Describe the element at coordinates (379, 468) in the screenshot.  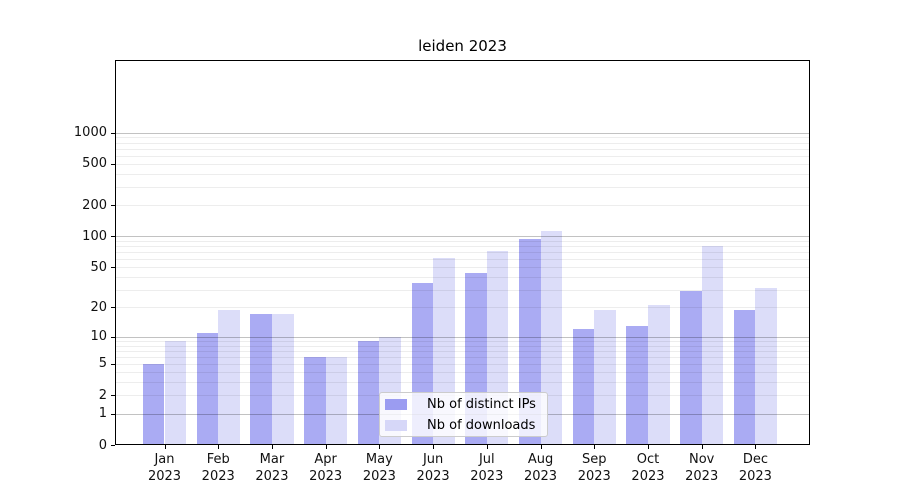
I see `x-tick-label: May 2023` at that location.